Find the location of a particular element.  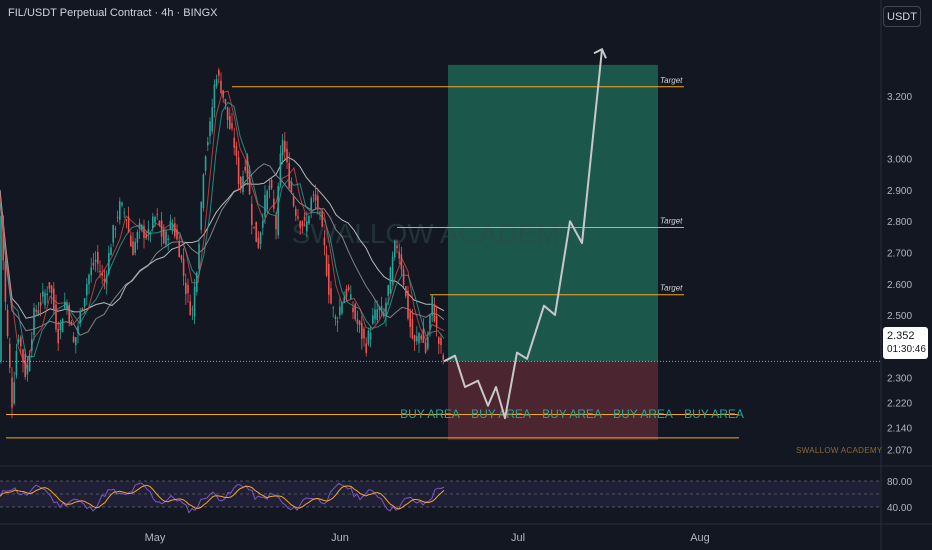

usdt-currency-button: USDT is located at coordinates (902, 16).